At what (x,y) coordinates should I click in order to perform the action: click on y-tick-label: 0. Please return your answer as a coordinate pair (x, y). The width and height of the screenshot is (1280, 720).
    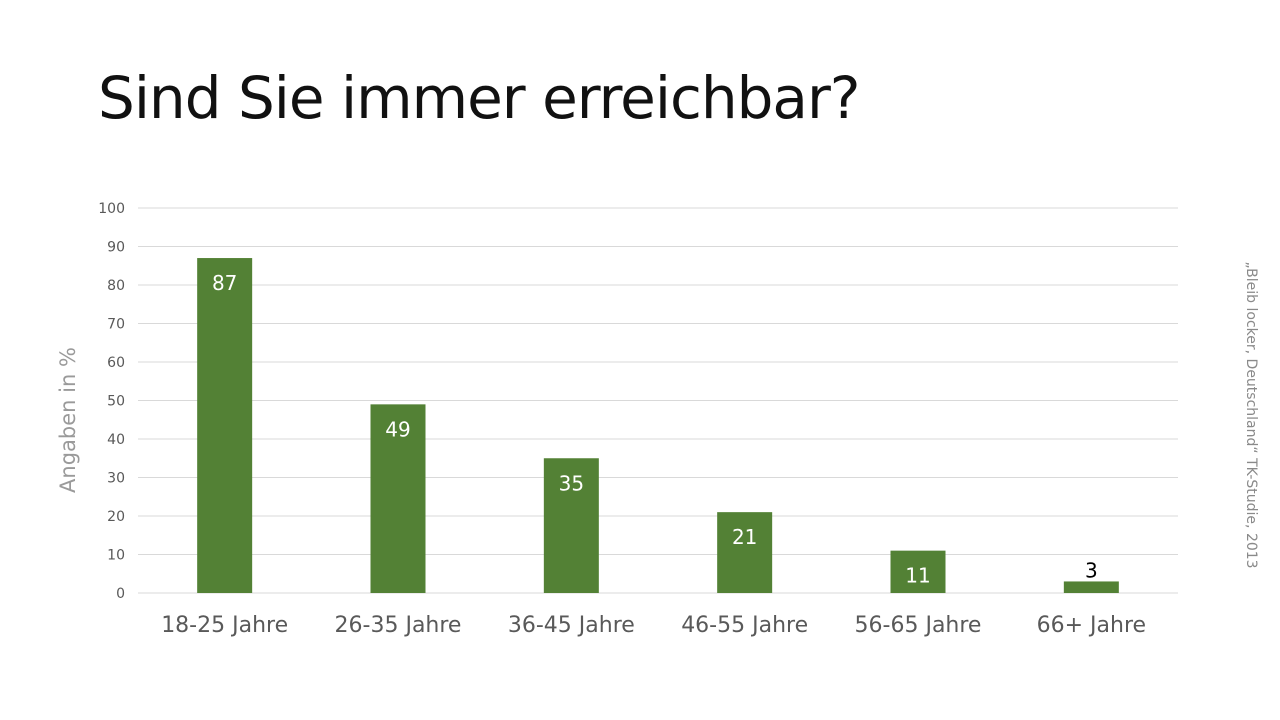
    Looking at the image, I should click on (120, 594).